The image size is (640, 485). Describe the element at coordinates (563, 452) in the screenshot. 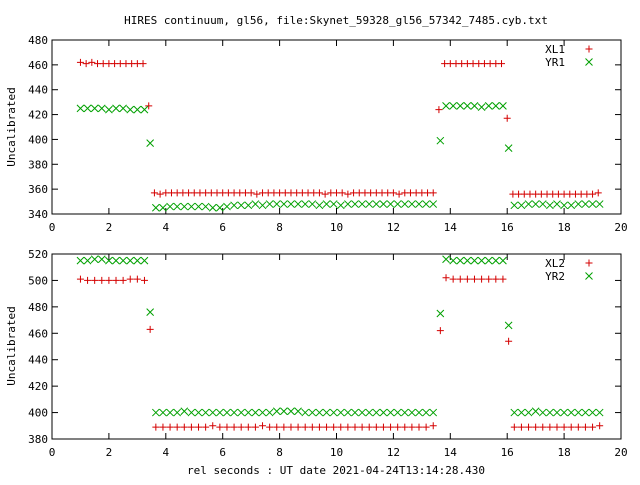

I see `lower-x-tick-label: 18` at that location.